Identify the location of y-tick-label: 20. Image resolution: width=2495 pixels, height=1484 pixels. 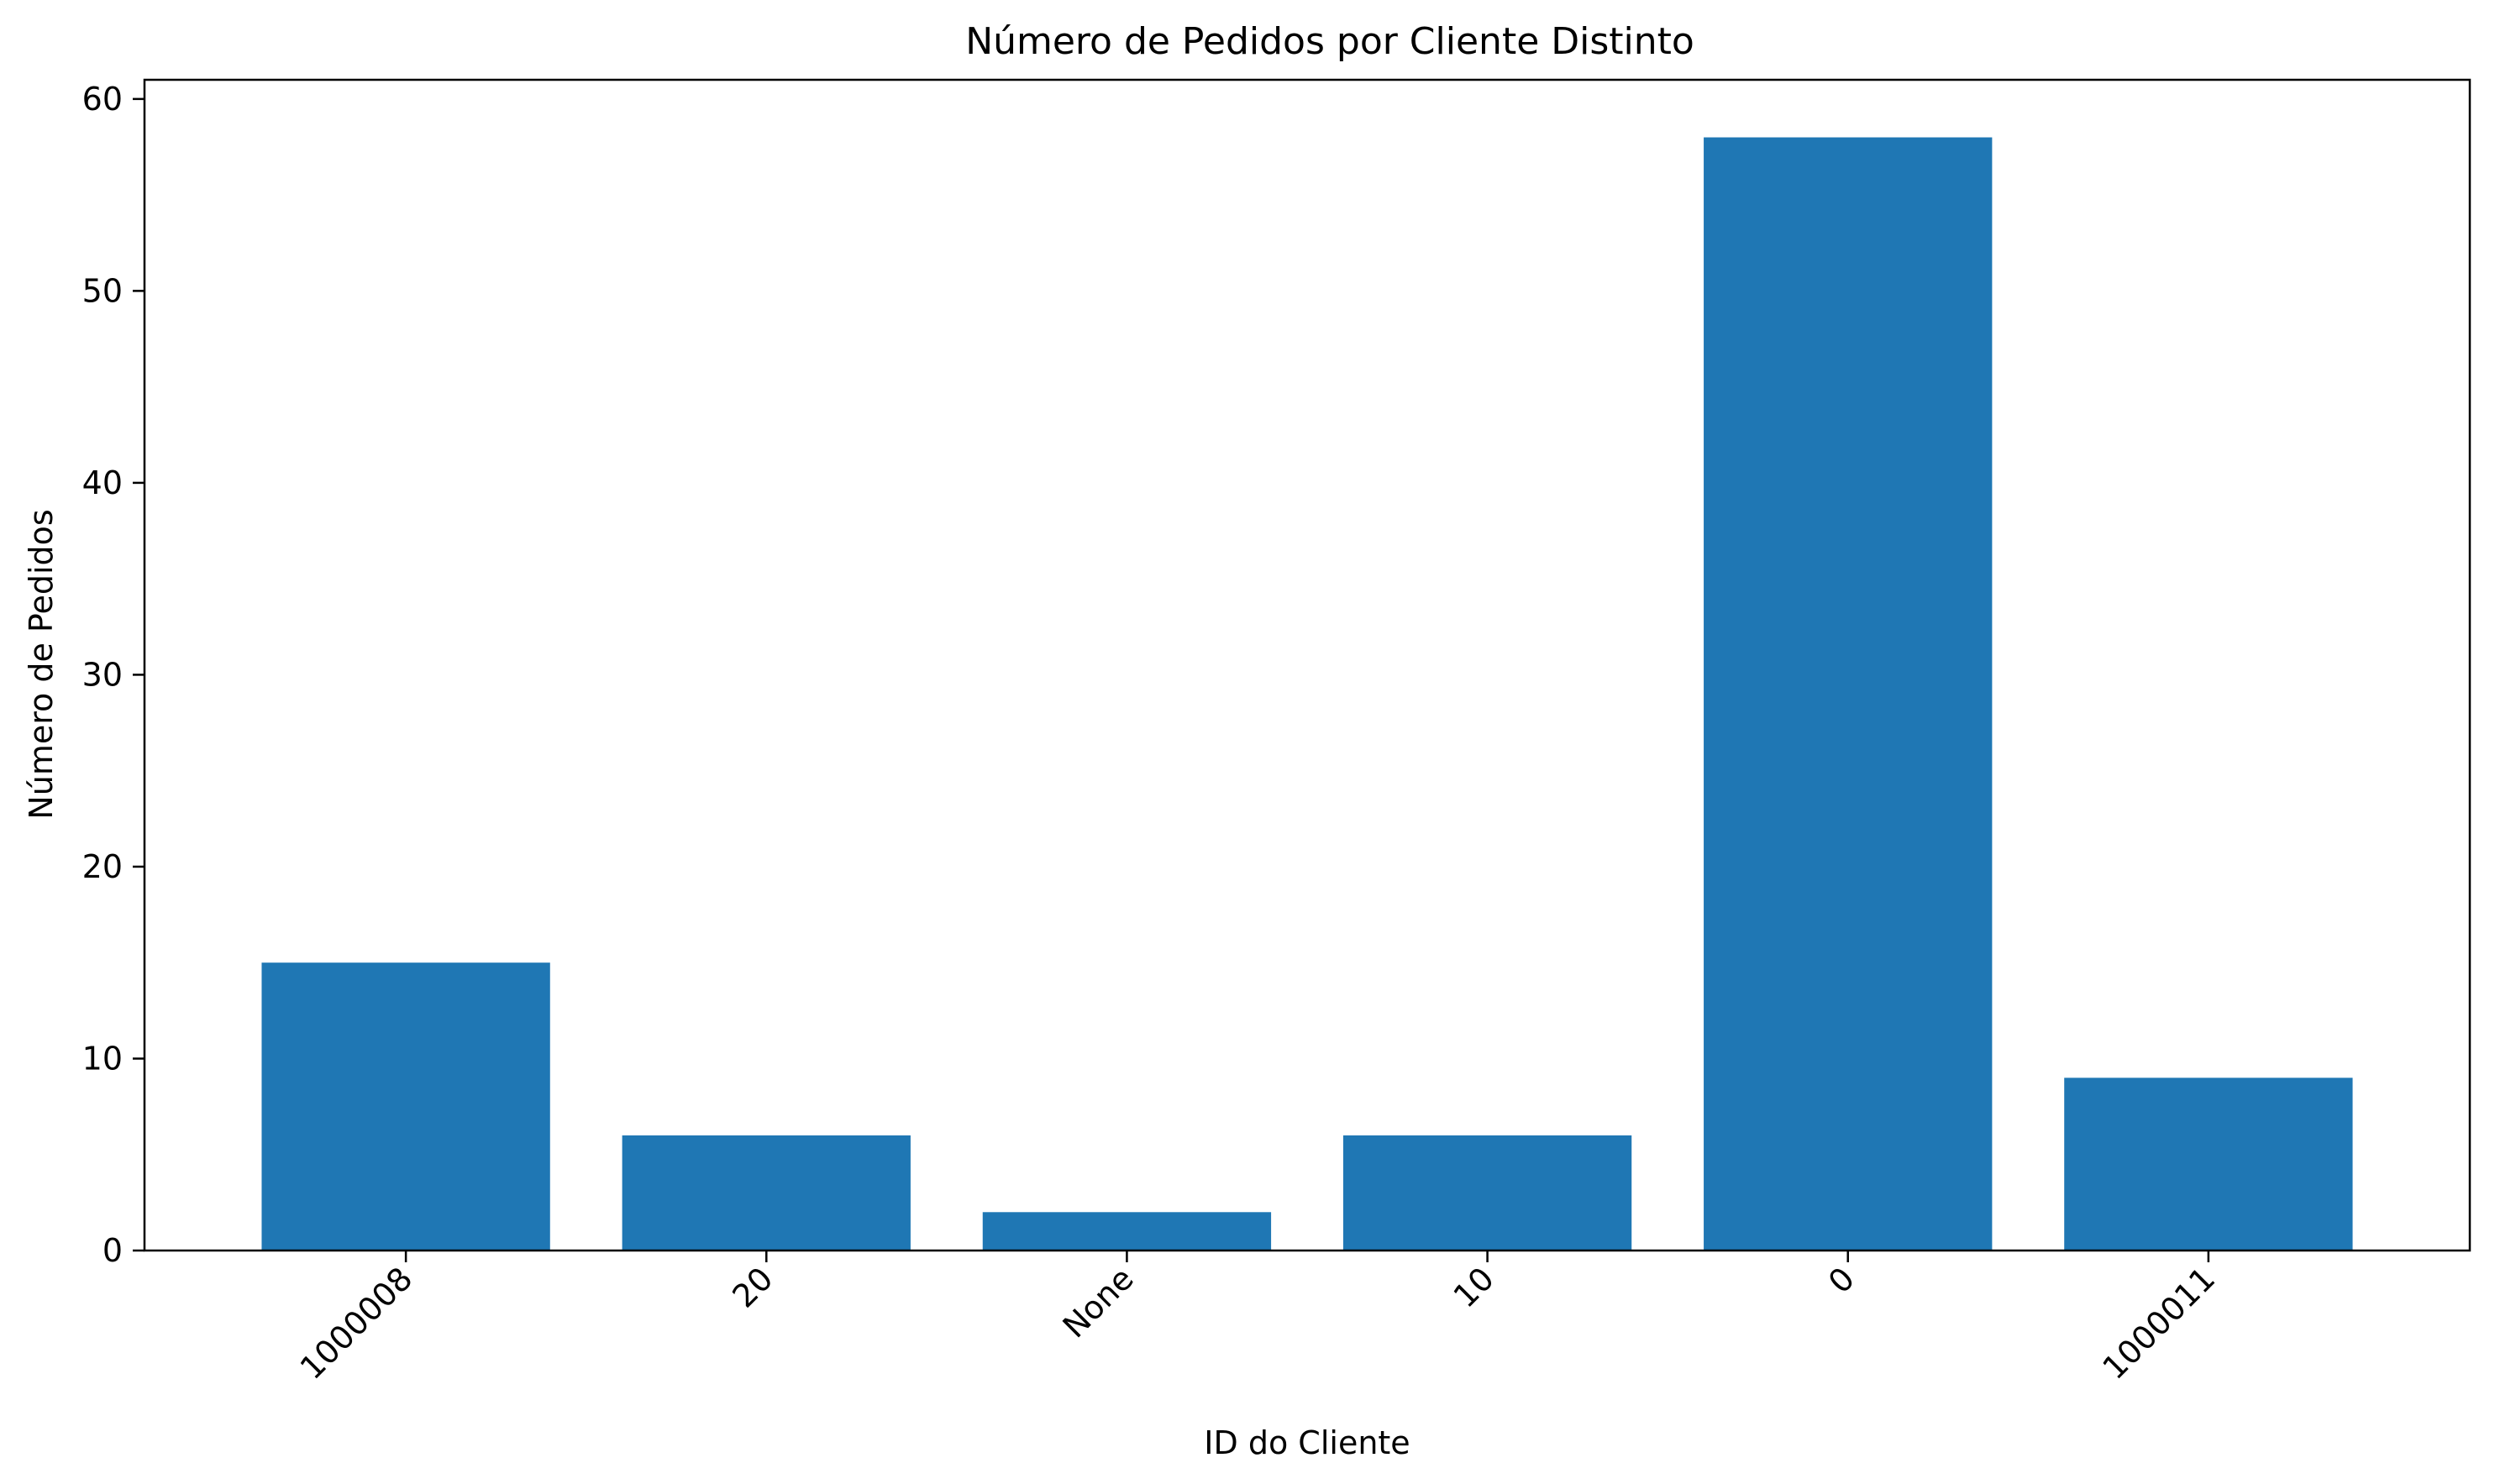
(103, 866).